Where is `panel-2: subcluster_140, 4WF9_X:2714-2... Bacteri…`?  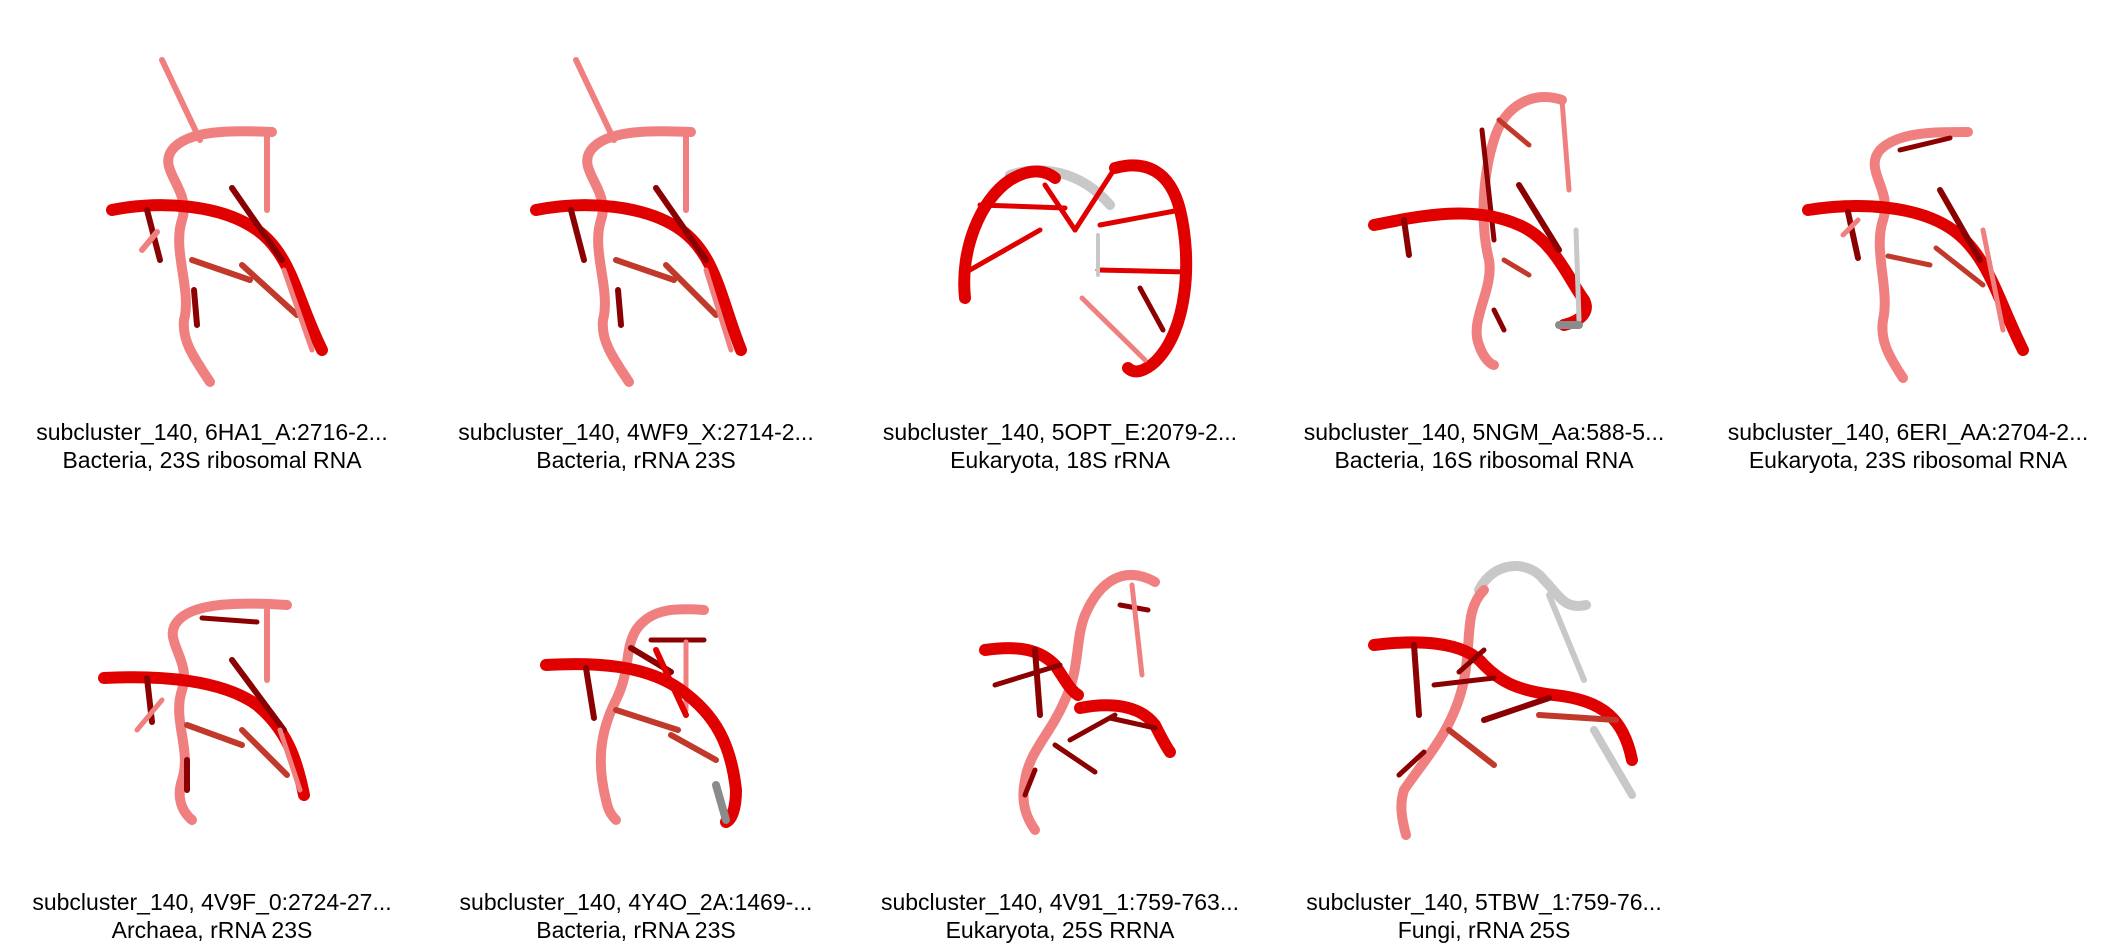 panel-2: subcluster_140, 4WF9_X:2714-2... Bacteri… is located at coordinates (636, 236).